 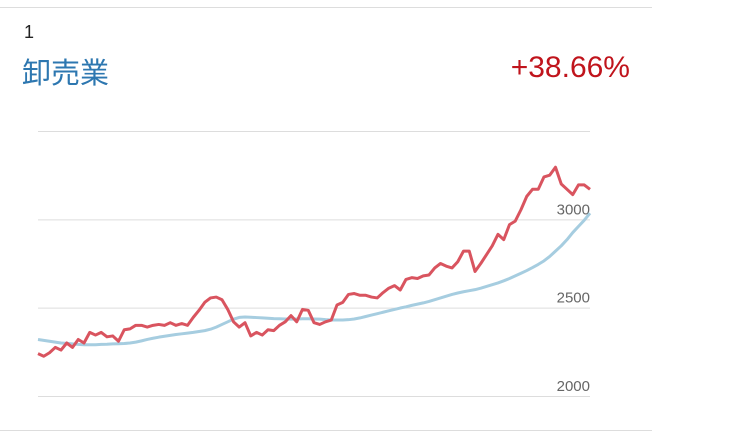 I want to click on title: 卸売業, so click(x=66, y=74).